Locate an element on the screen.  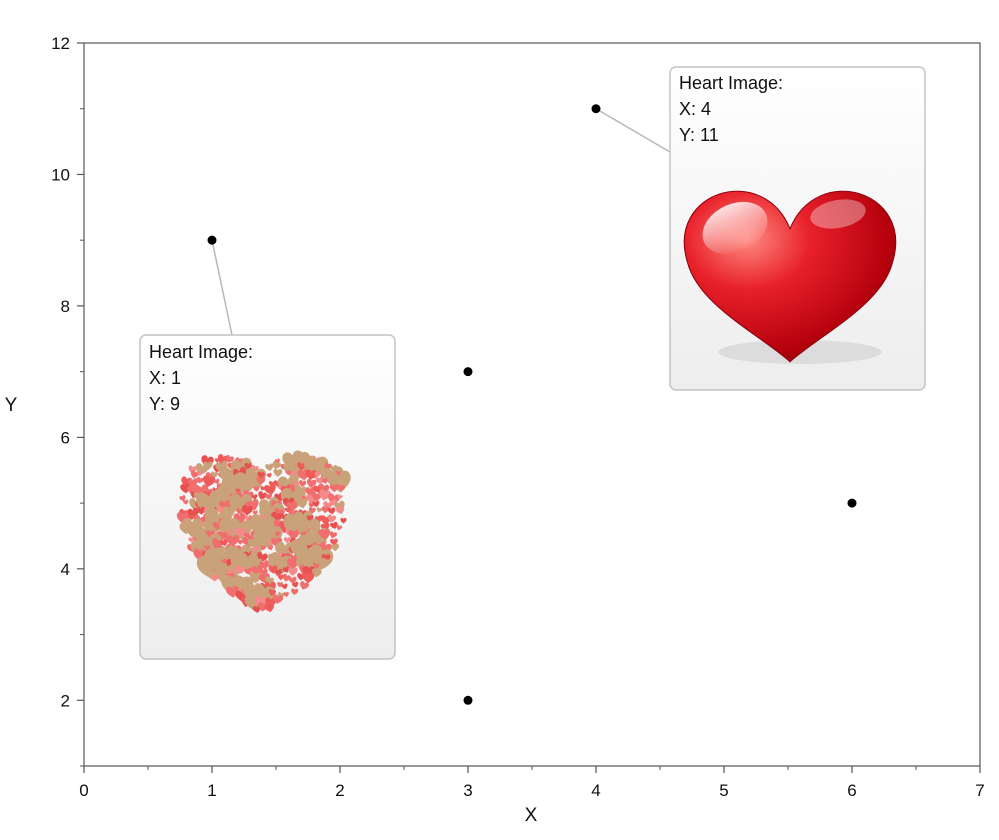
x-tick-label: 0 is located at coordinates (83, 790).